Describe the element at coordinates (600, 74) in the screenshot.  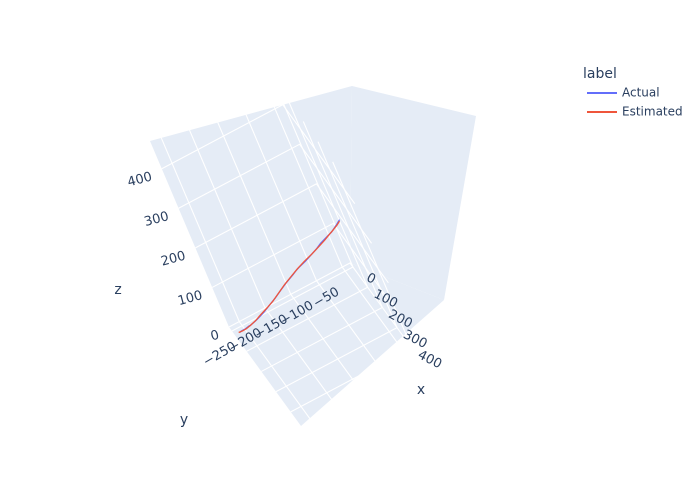
I see `legend-title: label` at that location.